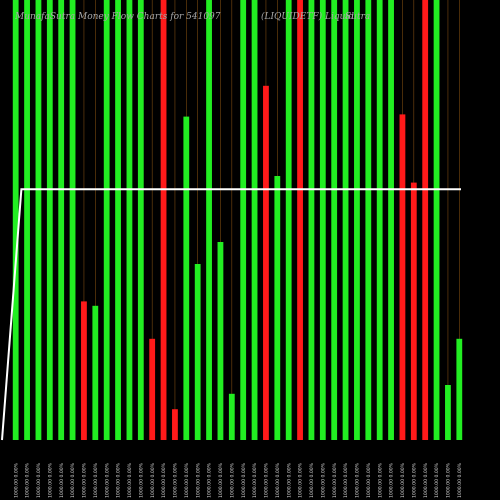  I want to click on chart-title-middle: (LIQUIDETF) Liquid, so click(308, 17).